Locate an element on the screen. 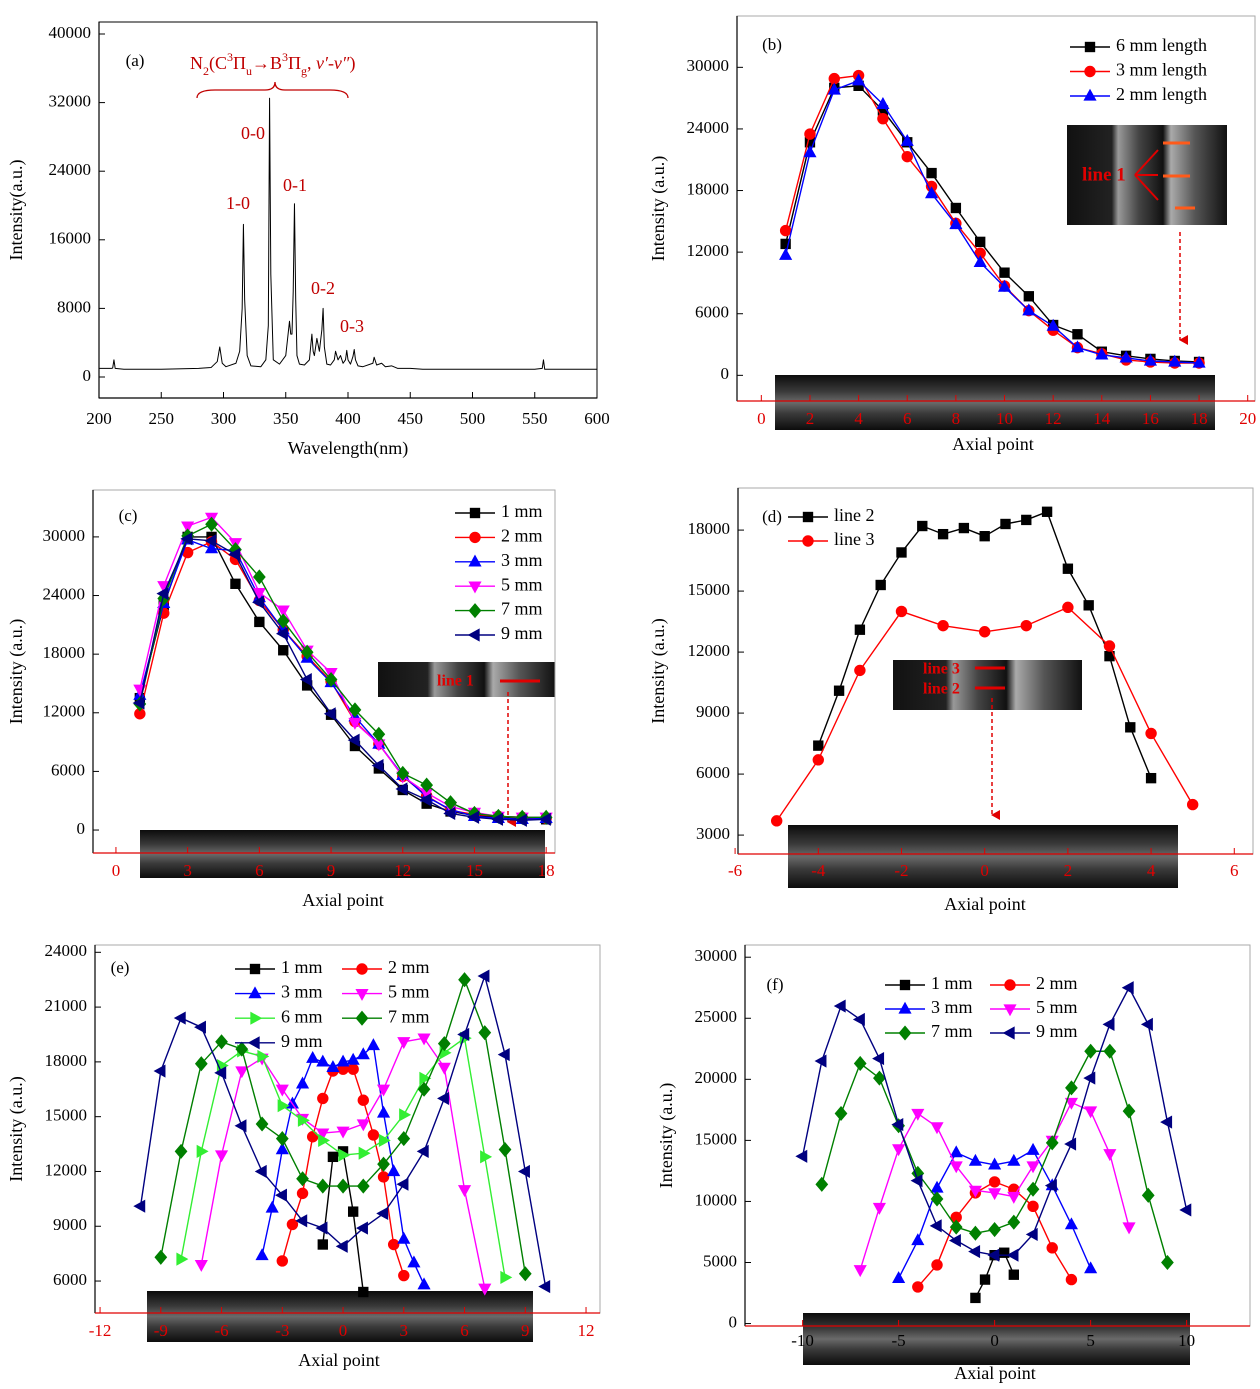 This screenshot has width=1260, height=1389. annotation-part: →B is located at coordinates (267, 63).